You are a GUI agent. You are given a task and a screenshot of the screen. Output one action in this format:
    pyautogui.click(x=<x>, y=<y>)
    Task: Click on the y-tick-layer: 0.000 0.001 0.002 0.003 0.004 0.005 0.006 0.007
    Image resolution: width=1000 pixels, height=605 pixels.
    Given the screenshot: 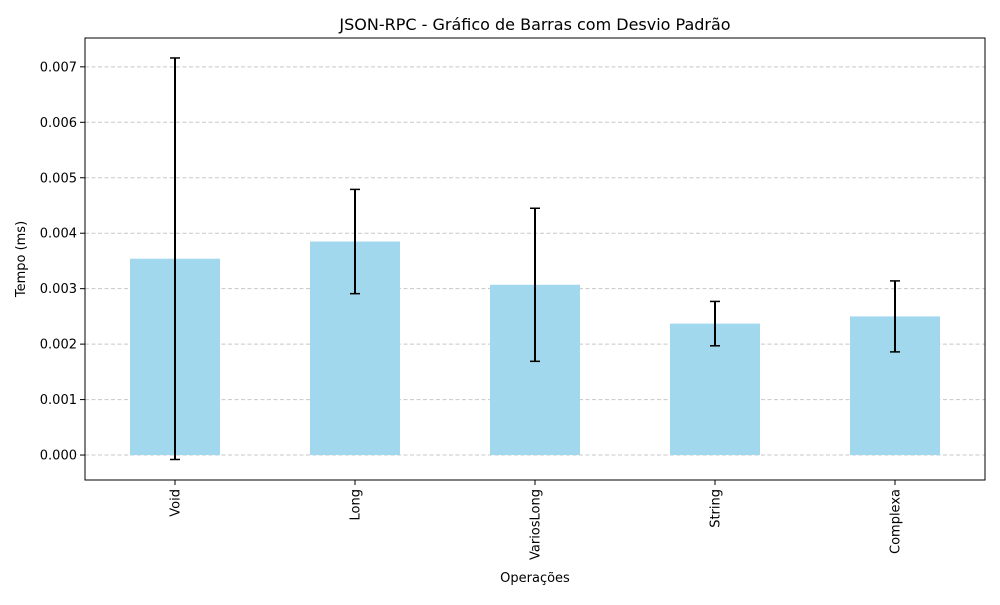 What is the action you would take?
    pyautogui.click(x=62, y=262)
    